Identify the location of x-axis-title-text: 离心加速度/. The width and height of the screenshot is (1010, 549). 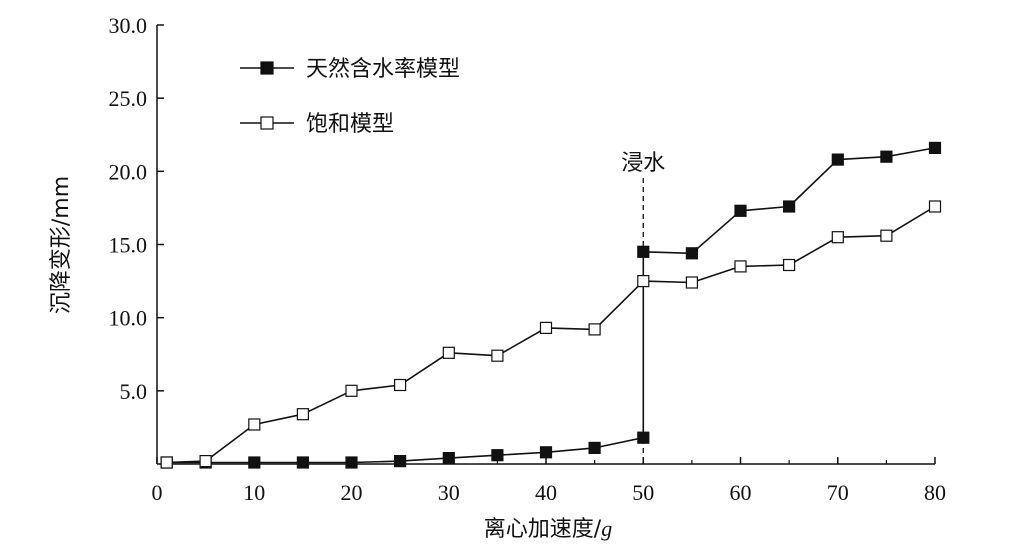
(543, 529).